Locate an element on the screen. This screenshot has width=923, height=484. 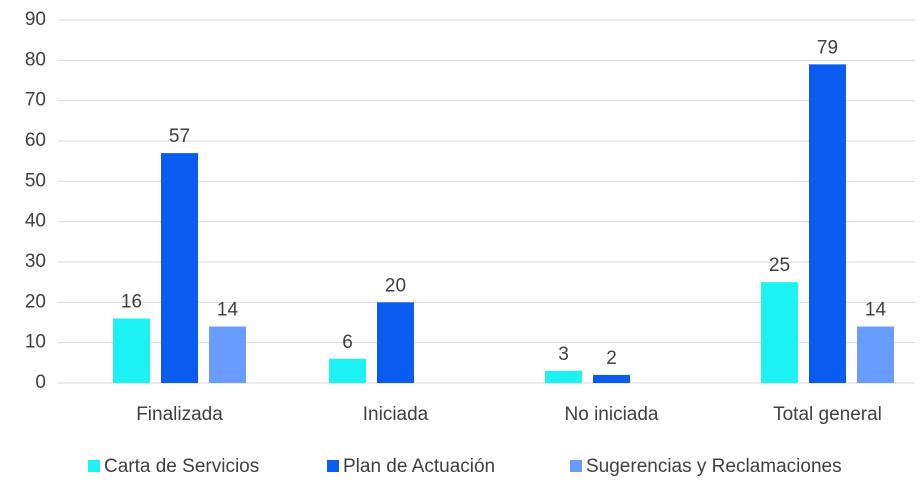
y-tick-label: 90 is located at coordinates (35, 19).